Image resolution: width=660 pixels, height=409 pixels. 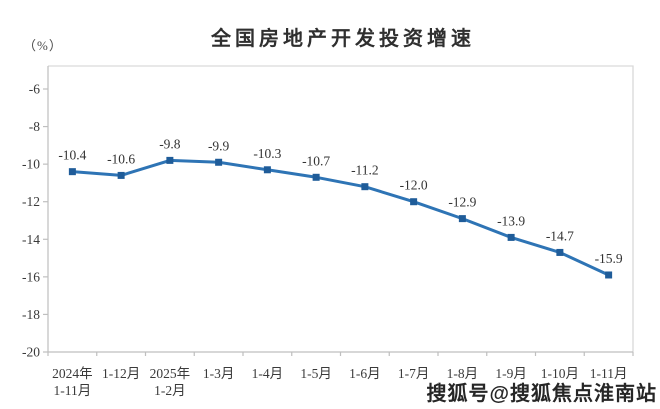 What do you see at coordinates (268, 373) in the screenshot?
I see `x-tick-label: 1-4月` at bounding box center [268, 373].